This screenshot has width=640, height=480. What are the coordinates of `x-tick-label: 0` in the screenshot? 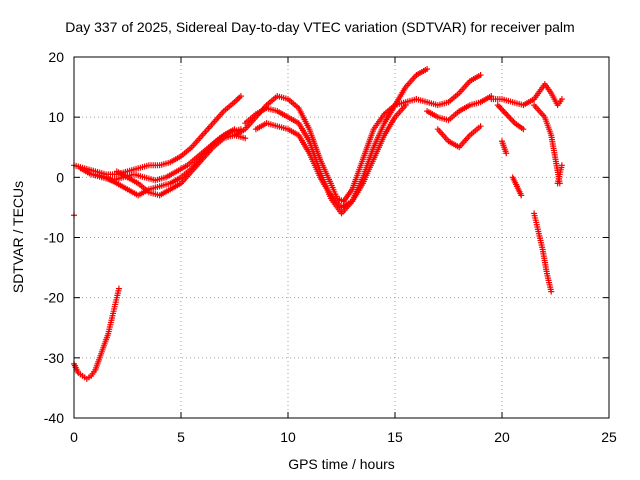 It's located at (74, 437).